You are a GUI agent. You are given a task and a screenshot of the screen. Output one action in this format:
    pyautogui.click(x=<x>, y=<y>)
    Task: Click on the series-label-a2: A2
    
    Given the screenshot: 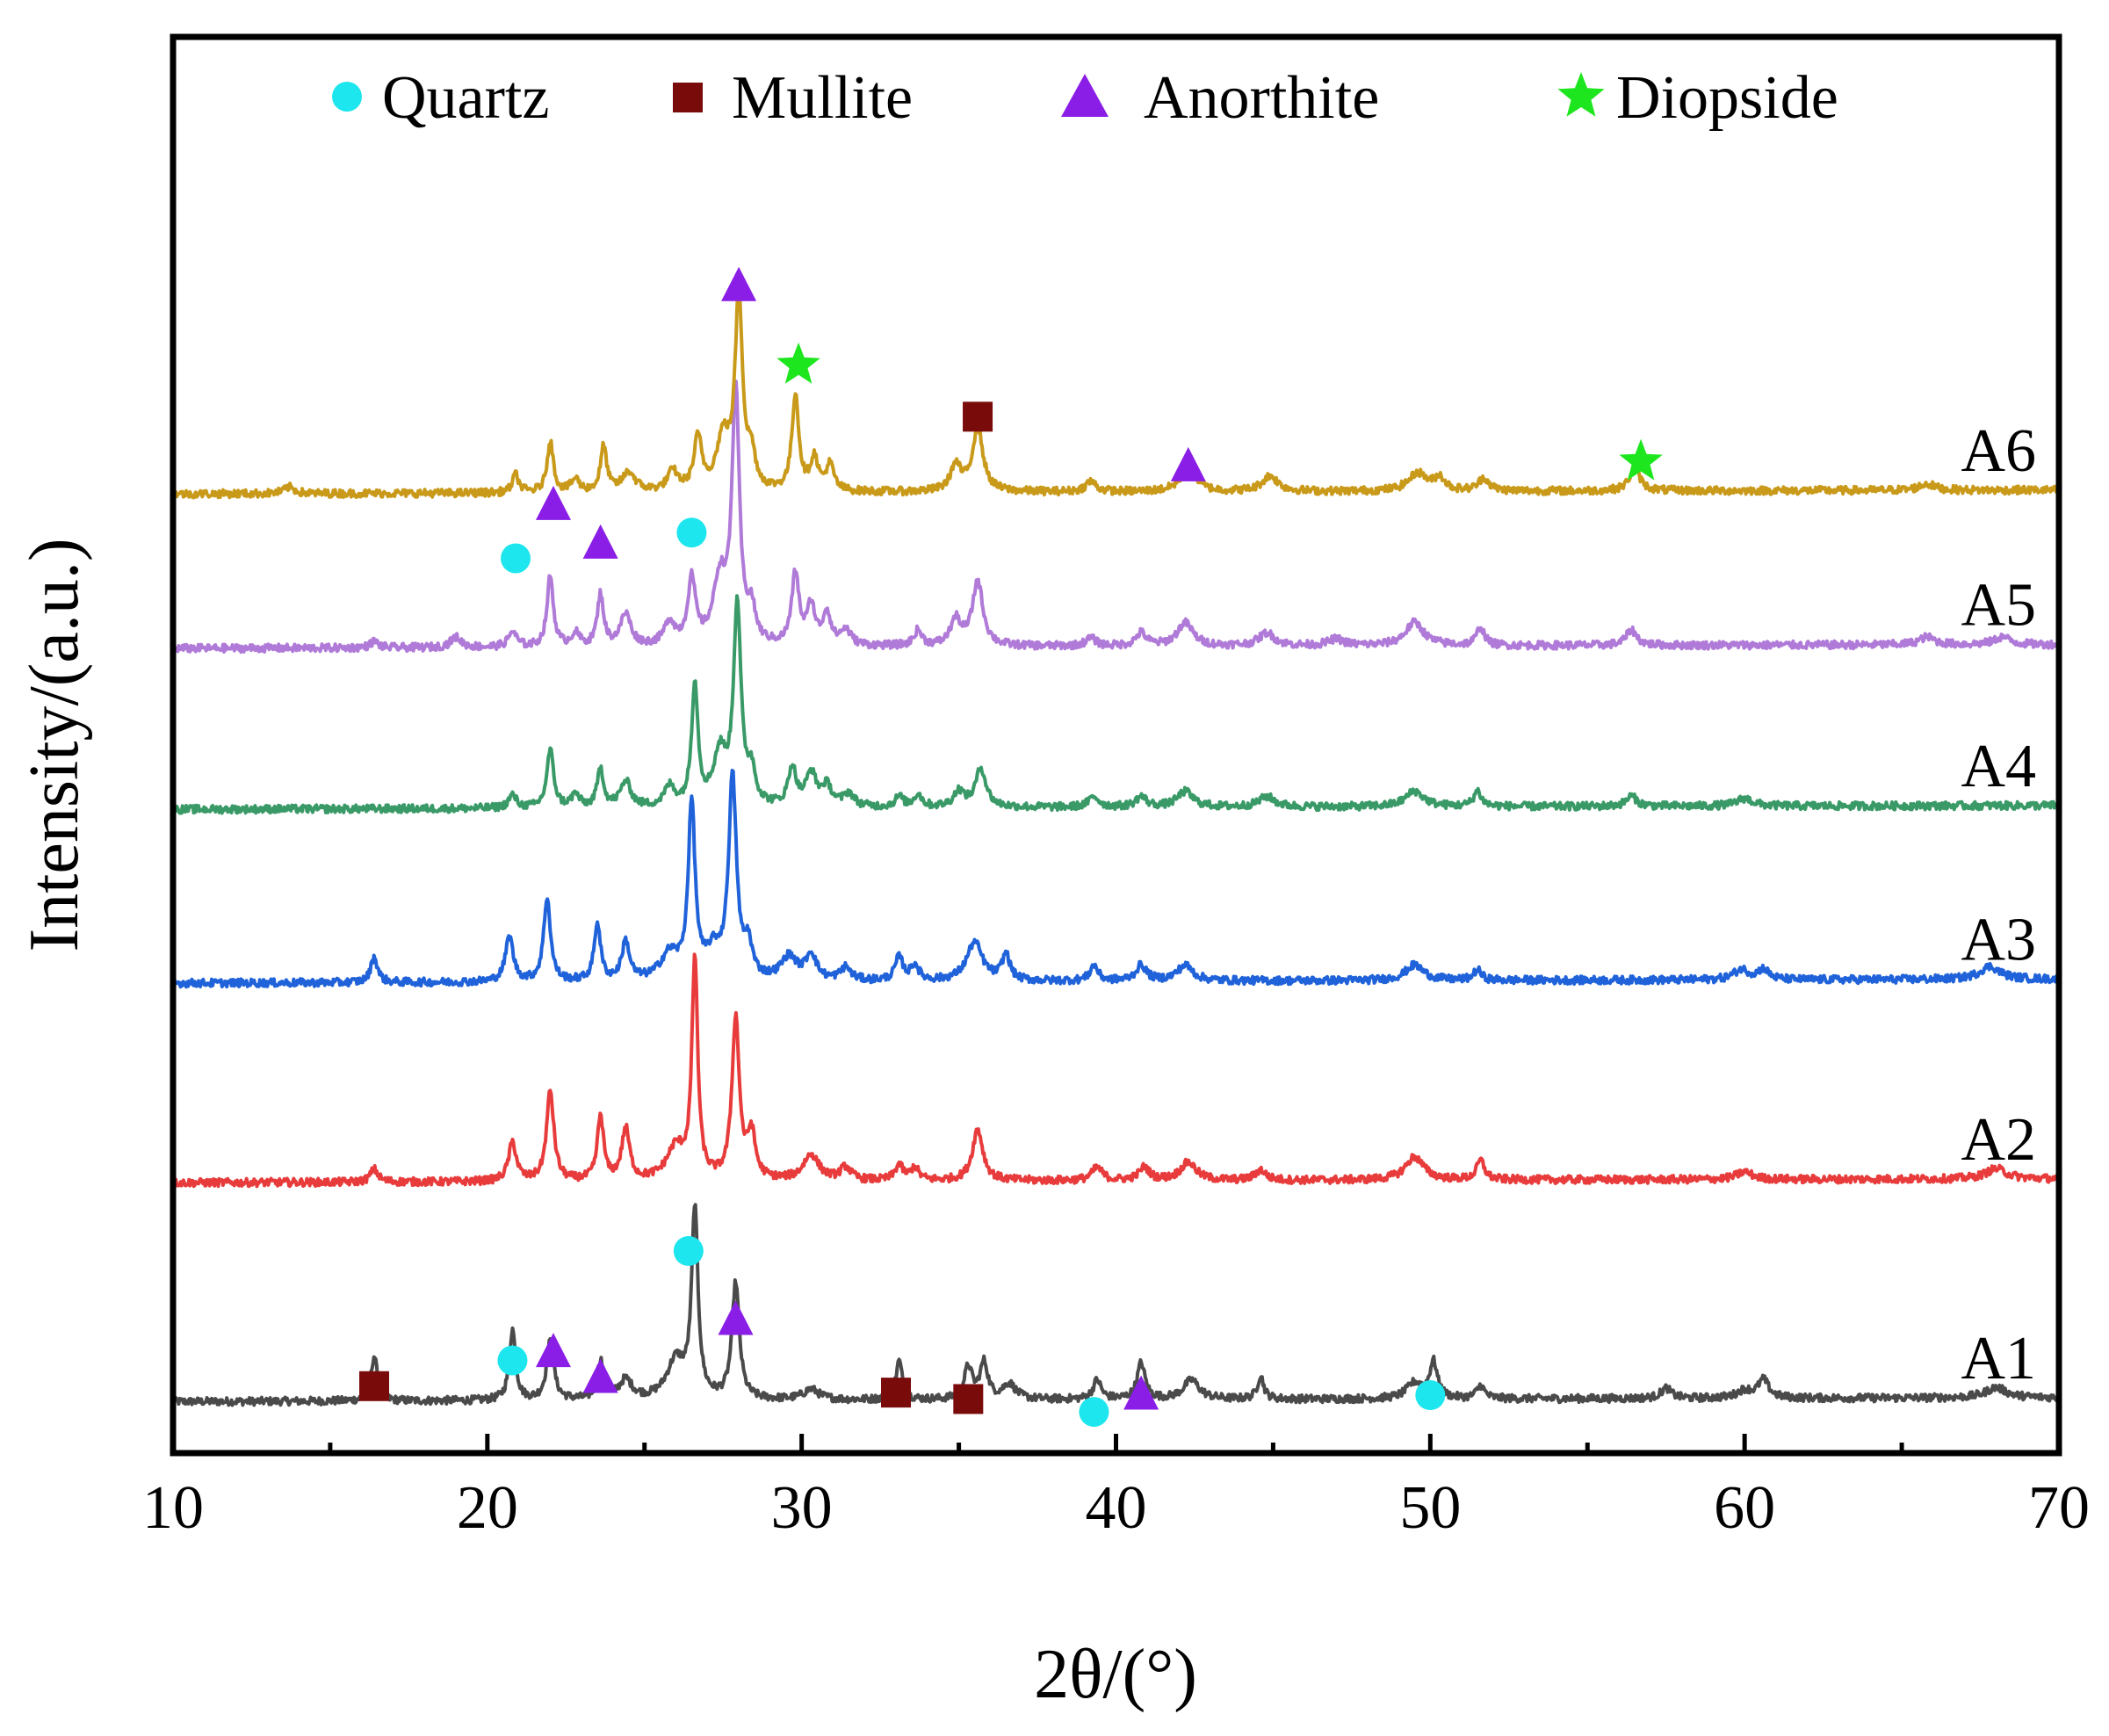 What is the action you would take?
    pyautogui.click(x=1999, y=1140)
    